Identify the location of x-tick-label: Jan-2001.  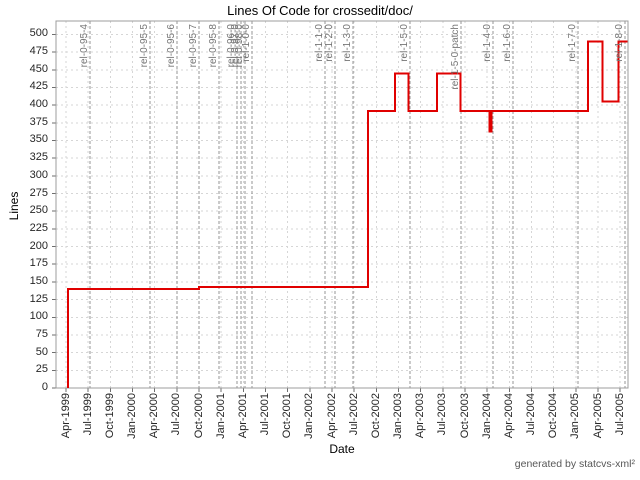
(220, 416).